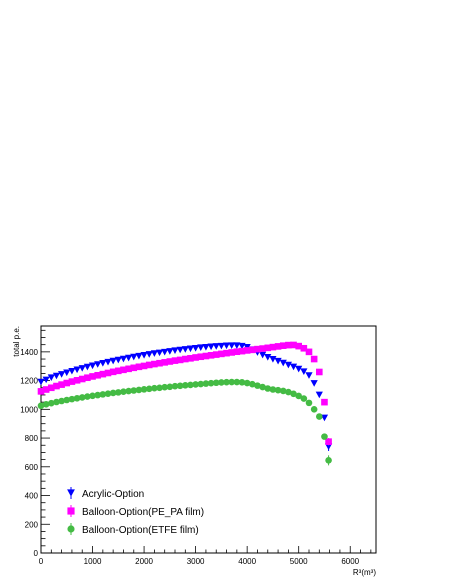 The width and height of the screenshot is (450, 582). I want to click on x-tick-label: 6000, so click(350, 561).